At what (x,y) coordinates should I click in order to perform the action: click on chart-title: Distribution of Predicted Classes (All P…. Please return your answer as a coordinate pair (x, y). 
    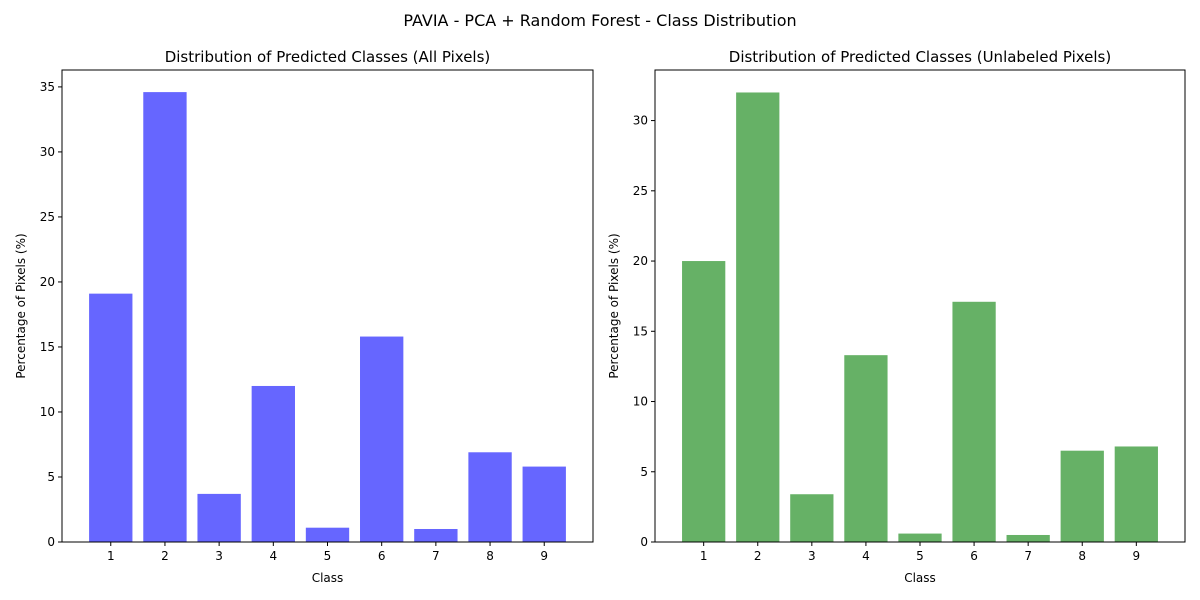
    Looking at the image, I should click on (328, 57).